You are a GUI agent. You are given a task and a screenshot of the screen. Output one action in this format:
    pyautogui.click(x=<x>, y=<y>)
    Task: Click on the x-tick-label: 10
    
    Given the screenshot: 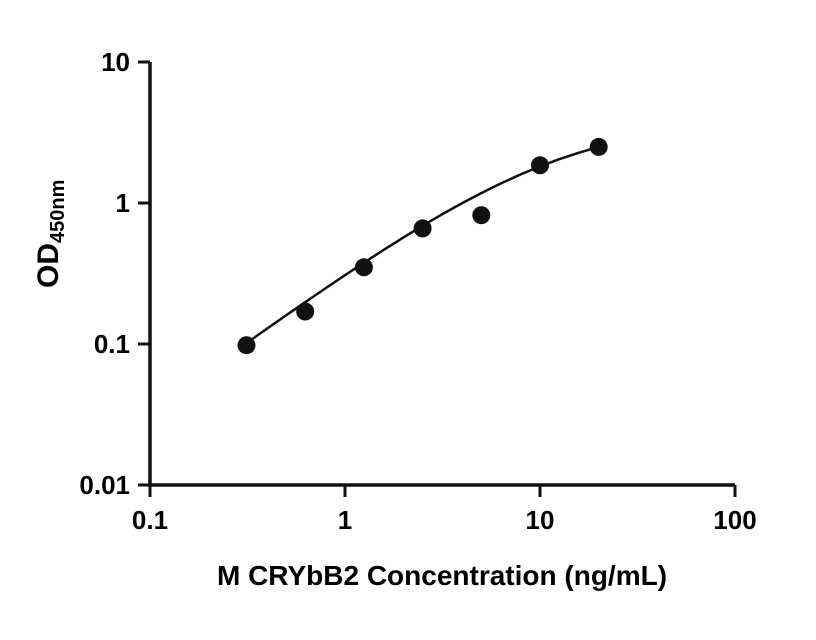 What is the action you would take?
    pyautogui.click(x=540, y=520)
    